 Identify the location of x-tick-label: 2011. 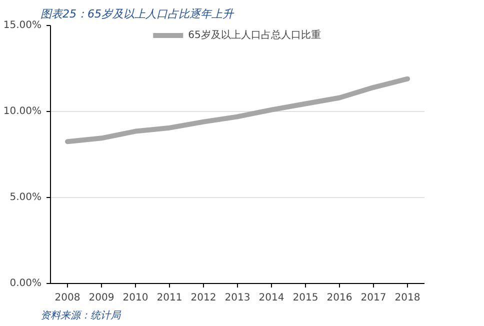
(169, 298).